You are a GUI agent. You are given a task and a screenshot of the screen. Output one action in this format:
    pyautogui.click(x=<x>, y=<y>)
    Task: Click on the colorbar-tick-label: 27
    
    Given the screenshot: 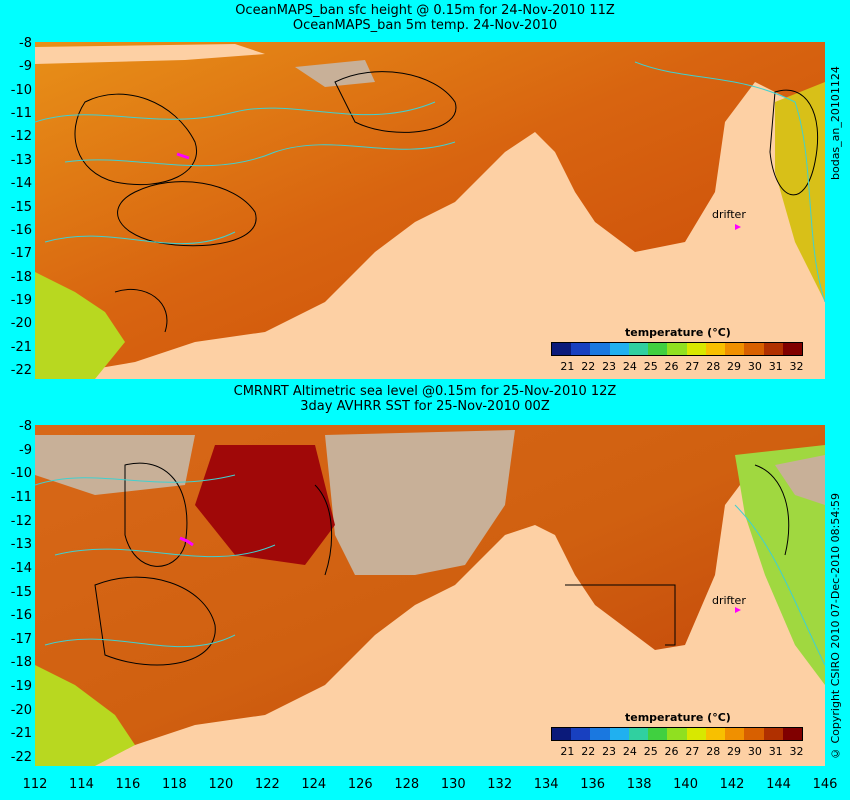 What is the action you would take?
    pyautogui.click(x=692, y=751)
    